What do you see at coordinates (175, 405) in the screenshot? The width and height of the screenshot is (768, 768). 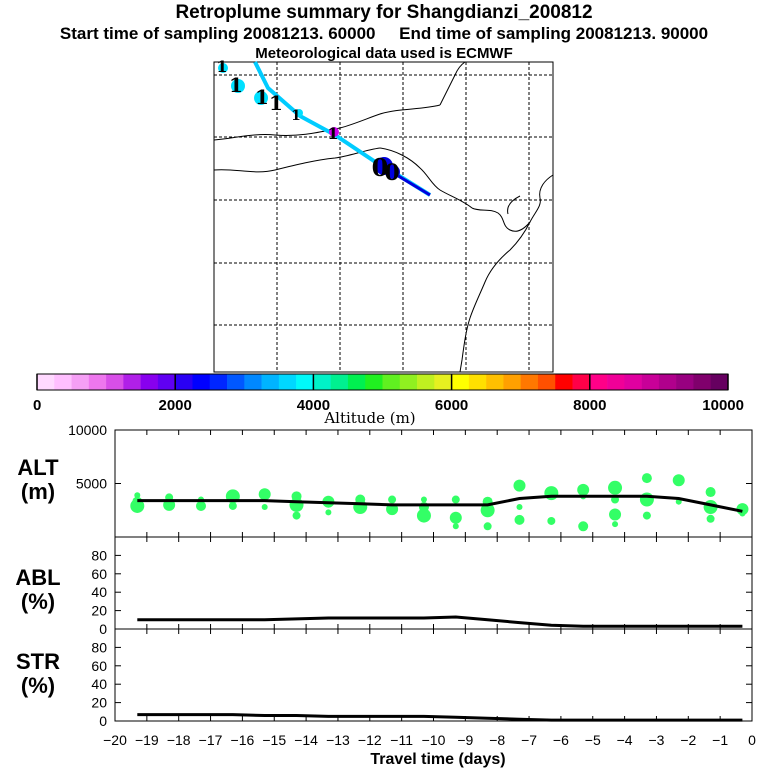 I see `colorbar-tick-label: 2000` at bounding box center [175, 405].